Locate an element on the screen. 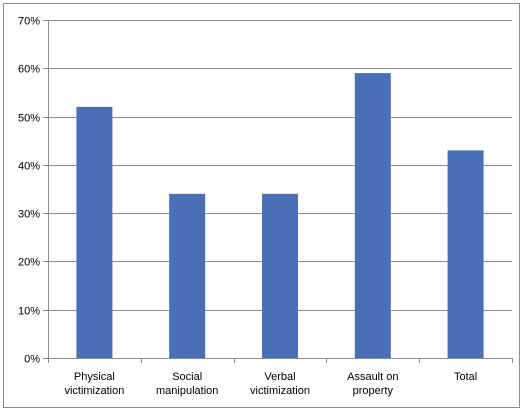 The image size is (525, 413). y-axis-tick-labels: 0% 10% 20% 30% 40% 50% 60% 70% is located at coordinates (29, 191).